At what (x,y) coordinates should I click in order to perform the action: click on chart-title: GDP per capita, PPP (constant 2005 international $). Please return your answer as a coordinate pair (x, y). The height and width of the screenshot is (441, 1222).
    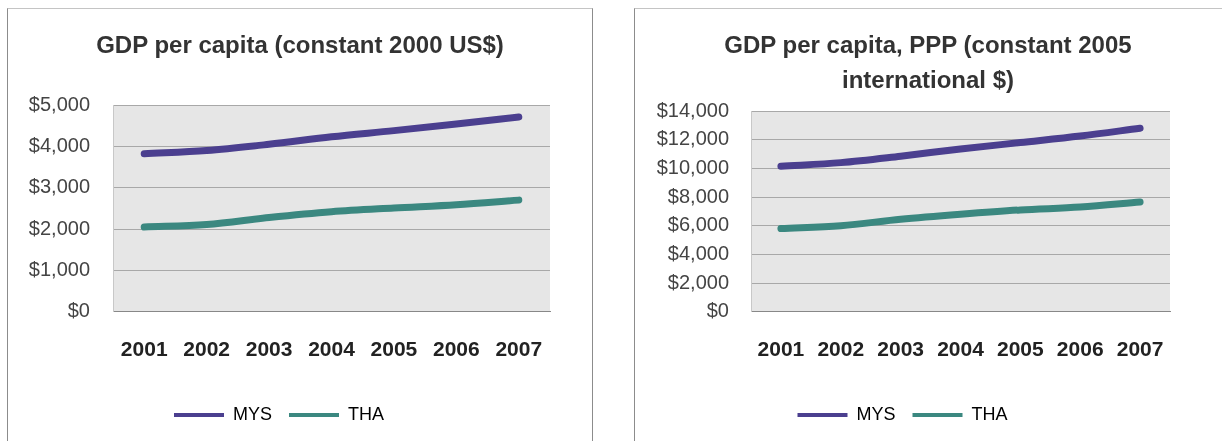
    Looking at the image, I should click on (928, 62).